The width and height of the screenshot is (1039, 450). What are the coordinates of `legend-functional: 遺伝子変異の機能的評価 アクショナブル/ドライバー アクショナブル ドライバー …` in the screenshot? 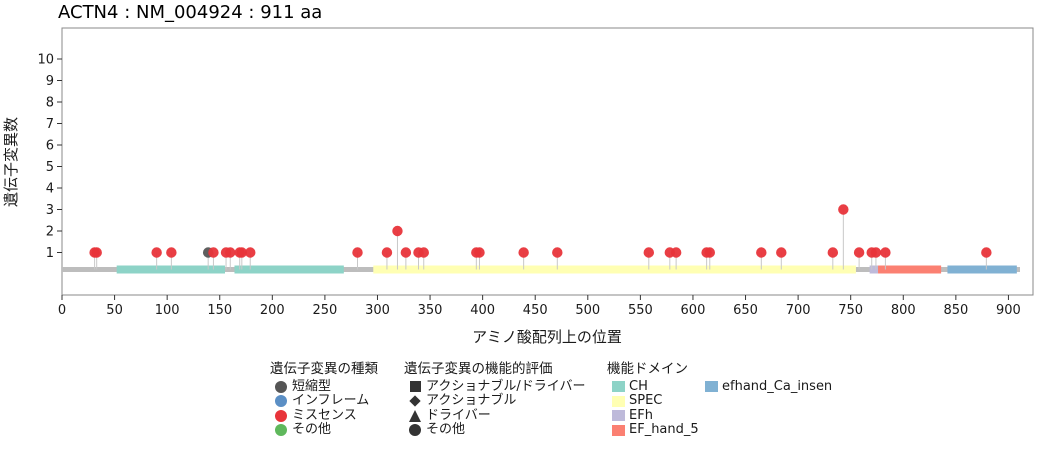 It's located at (494, 400).